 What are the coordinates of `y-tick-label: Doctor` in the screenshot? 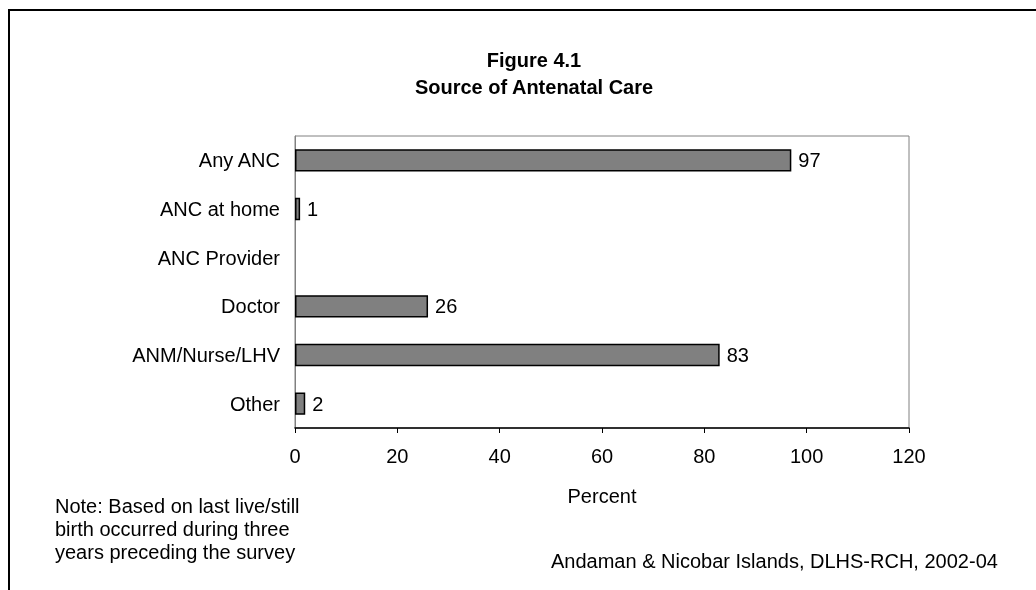 It's located at (251, 306).